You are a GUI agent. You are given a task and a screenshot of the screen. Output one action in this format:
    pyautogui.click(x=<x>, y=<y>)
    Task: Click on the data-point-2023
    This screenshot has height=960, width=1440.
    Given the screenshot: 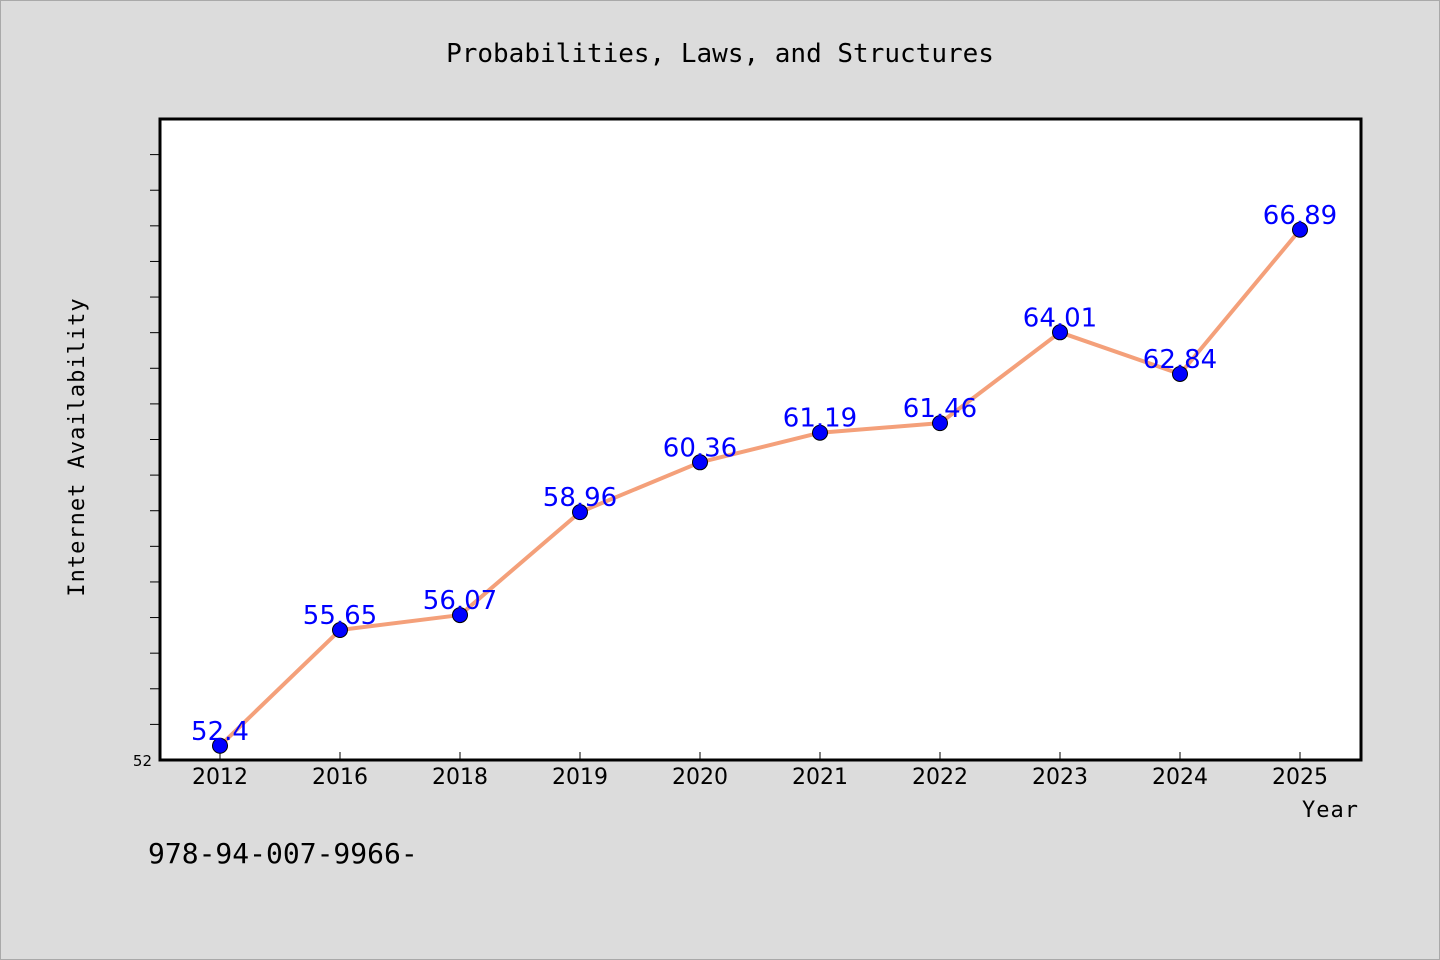 What is the action you would take?
    pyautogui.click(x=1060, y=332)
    